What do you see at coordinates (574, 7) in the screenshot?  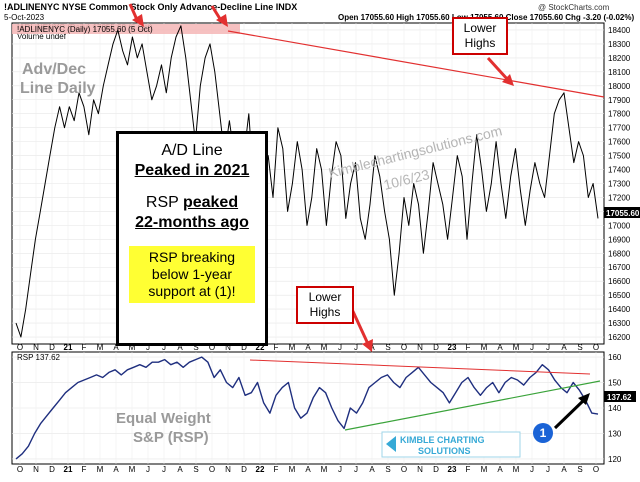 I see `header-copyright: @ StockCharts.com` at bounding box center [574, 7].